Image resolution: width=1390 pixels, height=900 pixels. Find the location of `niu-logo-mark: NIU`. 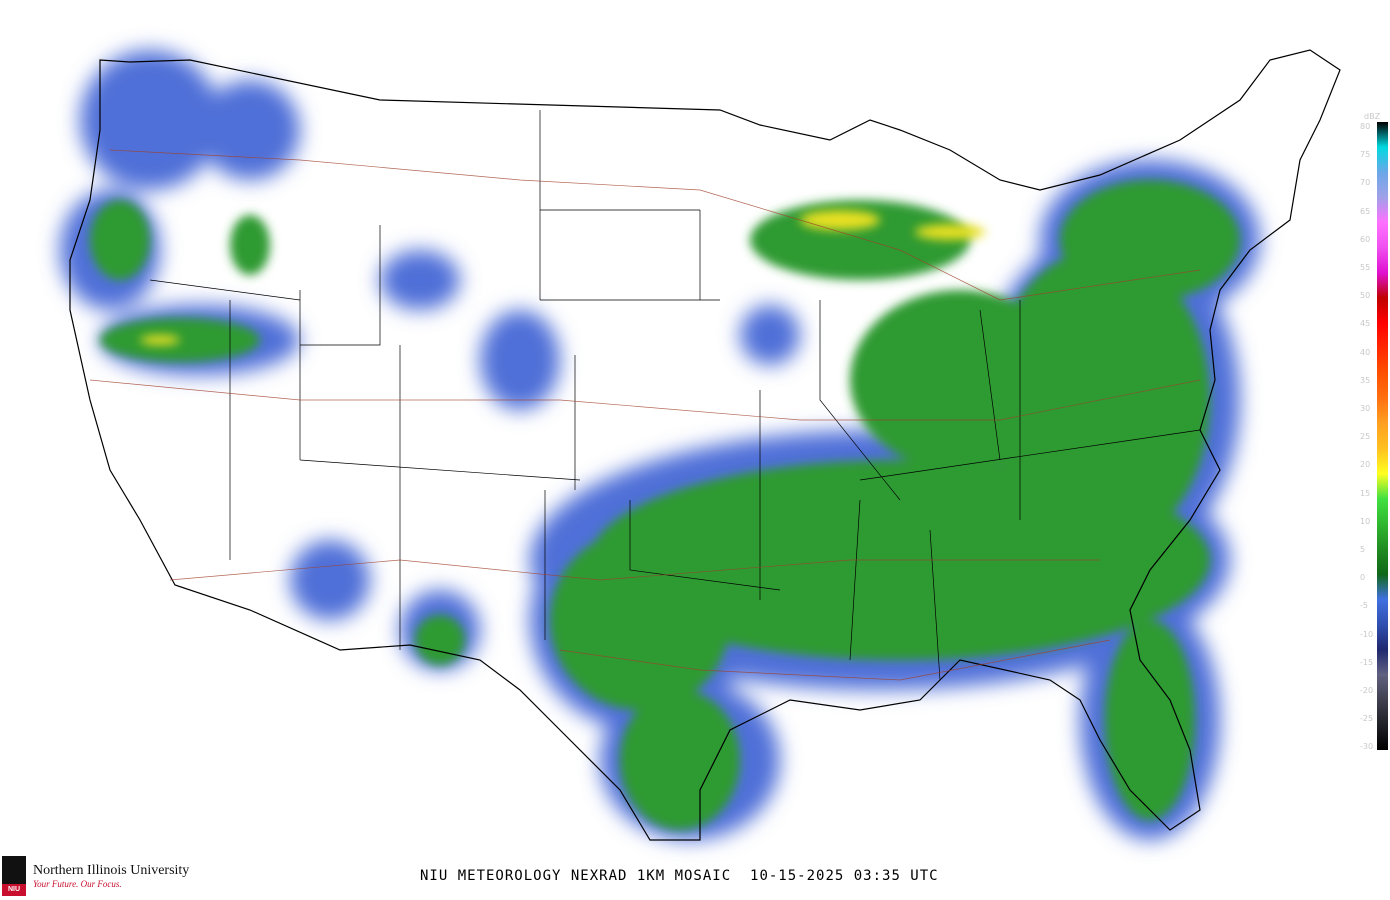

niu-logo-mark: NIU is located at coordinates (14, 876).